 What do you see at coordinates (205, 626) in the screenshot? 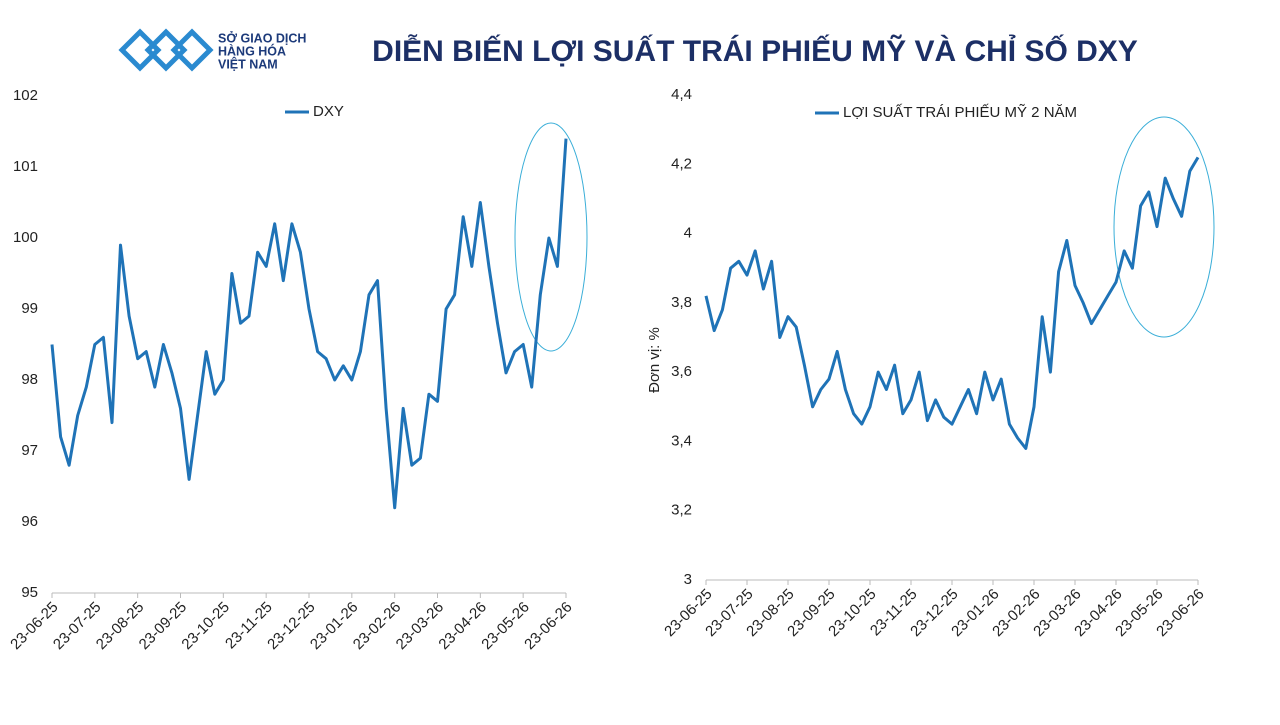
I see `x-tick-label: 23-10-25` at bounding box center [205, 626].